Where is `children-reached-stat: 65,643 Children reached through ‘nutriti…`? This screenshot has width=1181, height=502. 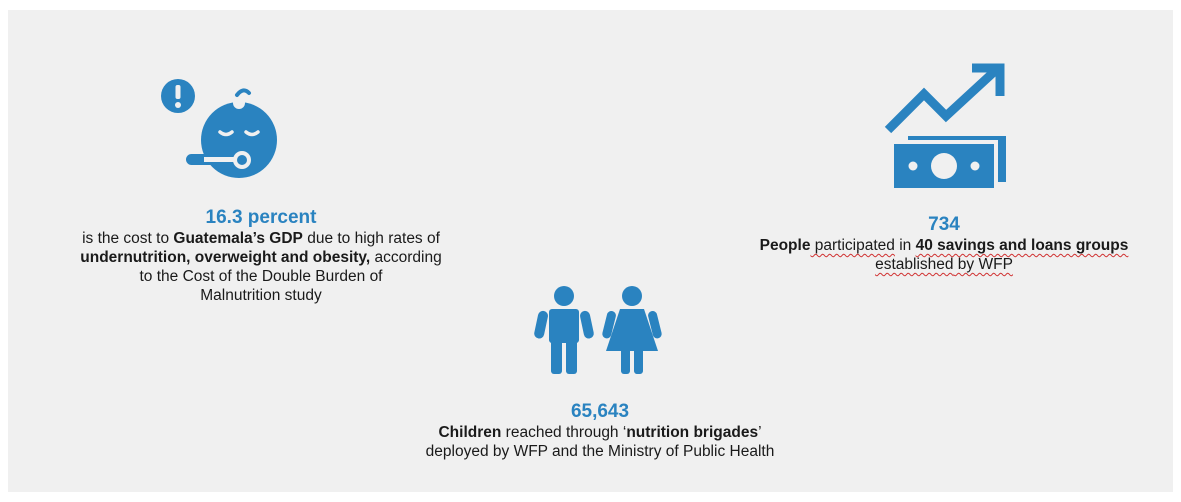
children-reached-stat: 65,643 Children reached through ‘nutriti… is located at coordinates (600, 431).